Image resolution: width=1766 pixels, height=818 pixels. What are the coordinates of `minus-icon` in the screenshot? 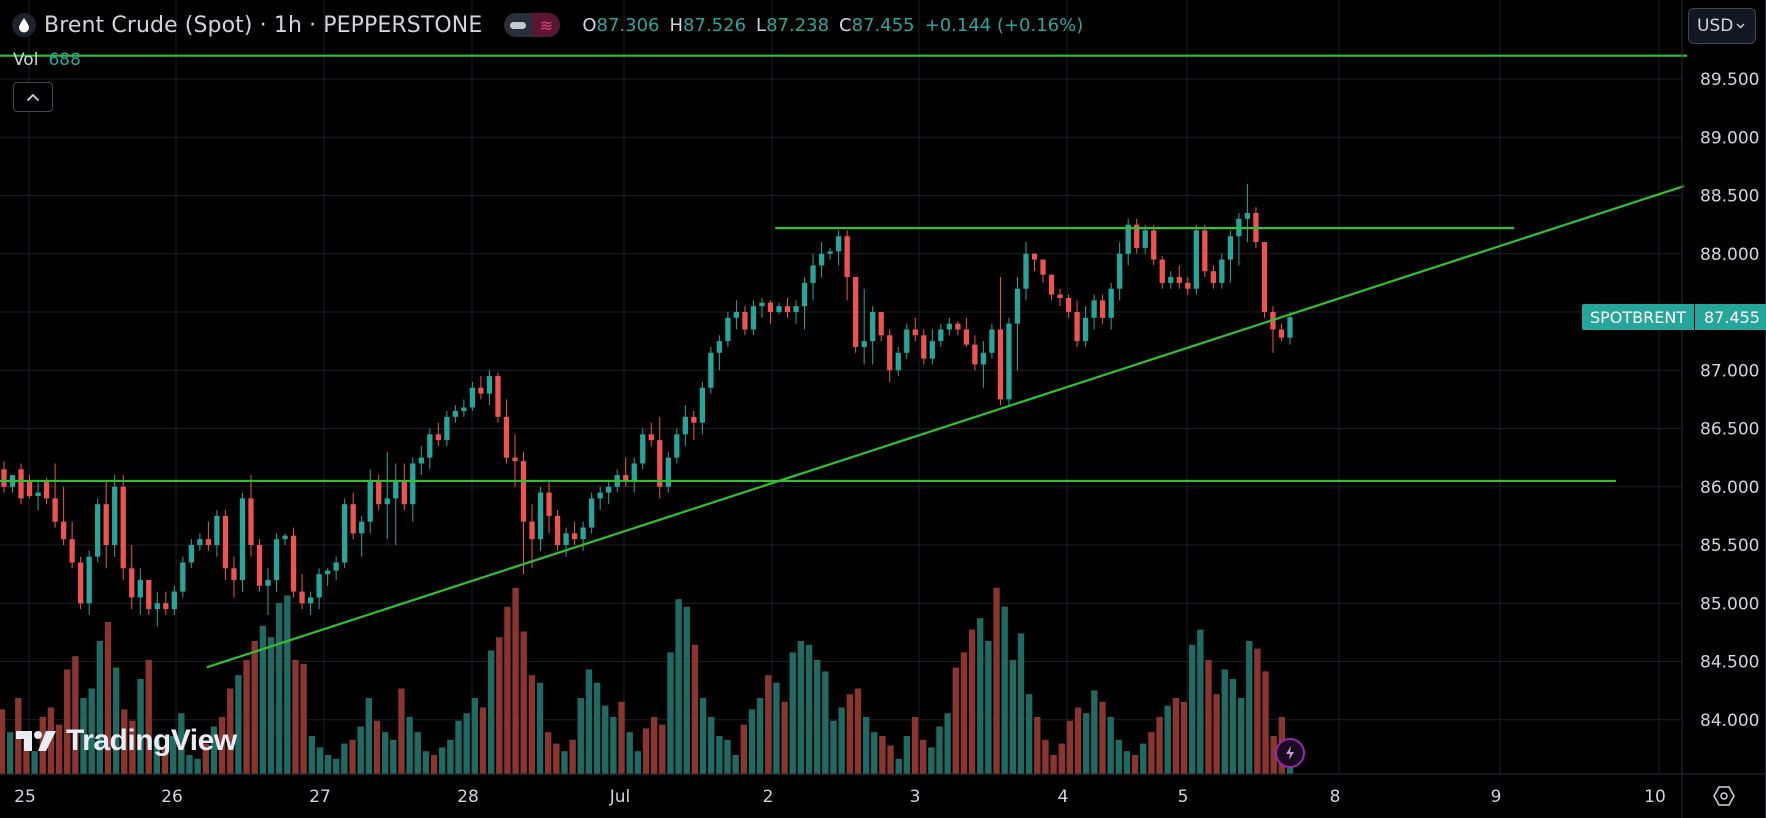 It's located at (518, 25).